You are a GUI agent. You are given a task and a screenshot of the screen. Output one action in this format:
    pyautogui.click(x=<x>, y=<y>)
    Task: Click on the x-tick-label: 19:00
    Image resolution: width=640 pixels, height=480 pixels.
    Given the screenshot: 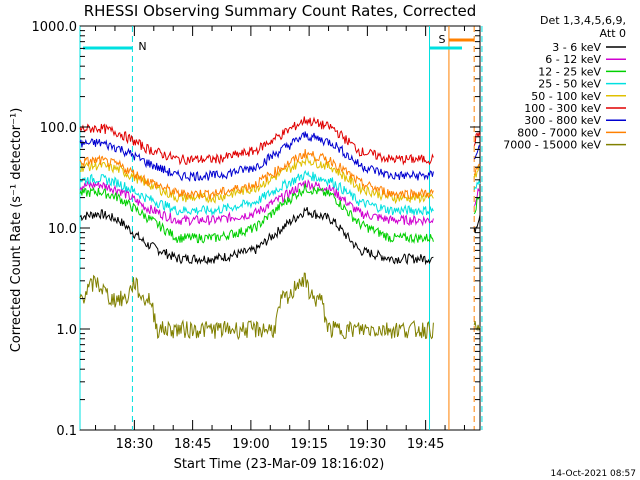 What is the action you would take?
    pyautogui.click(x=250, y=444)
    